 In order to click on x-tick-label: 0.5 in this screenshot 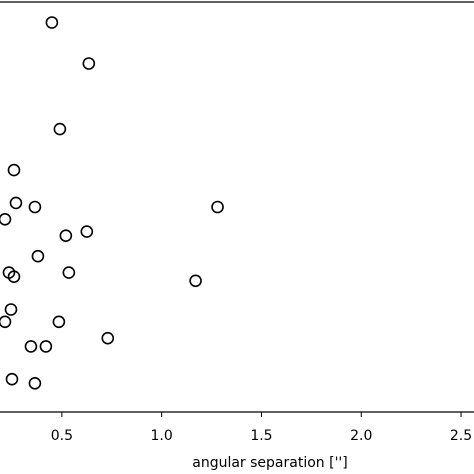, I will do `click(62, 436)`.